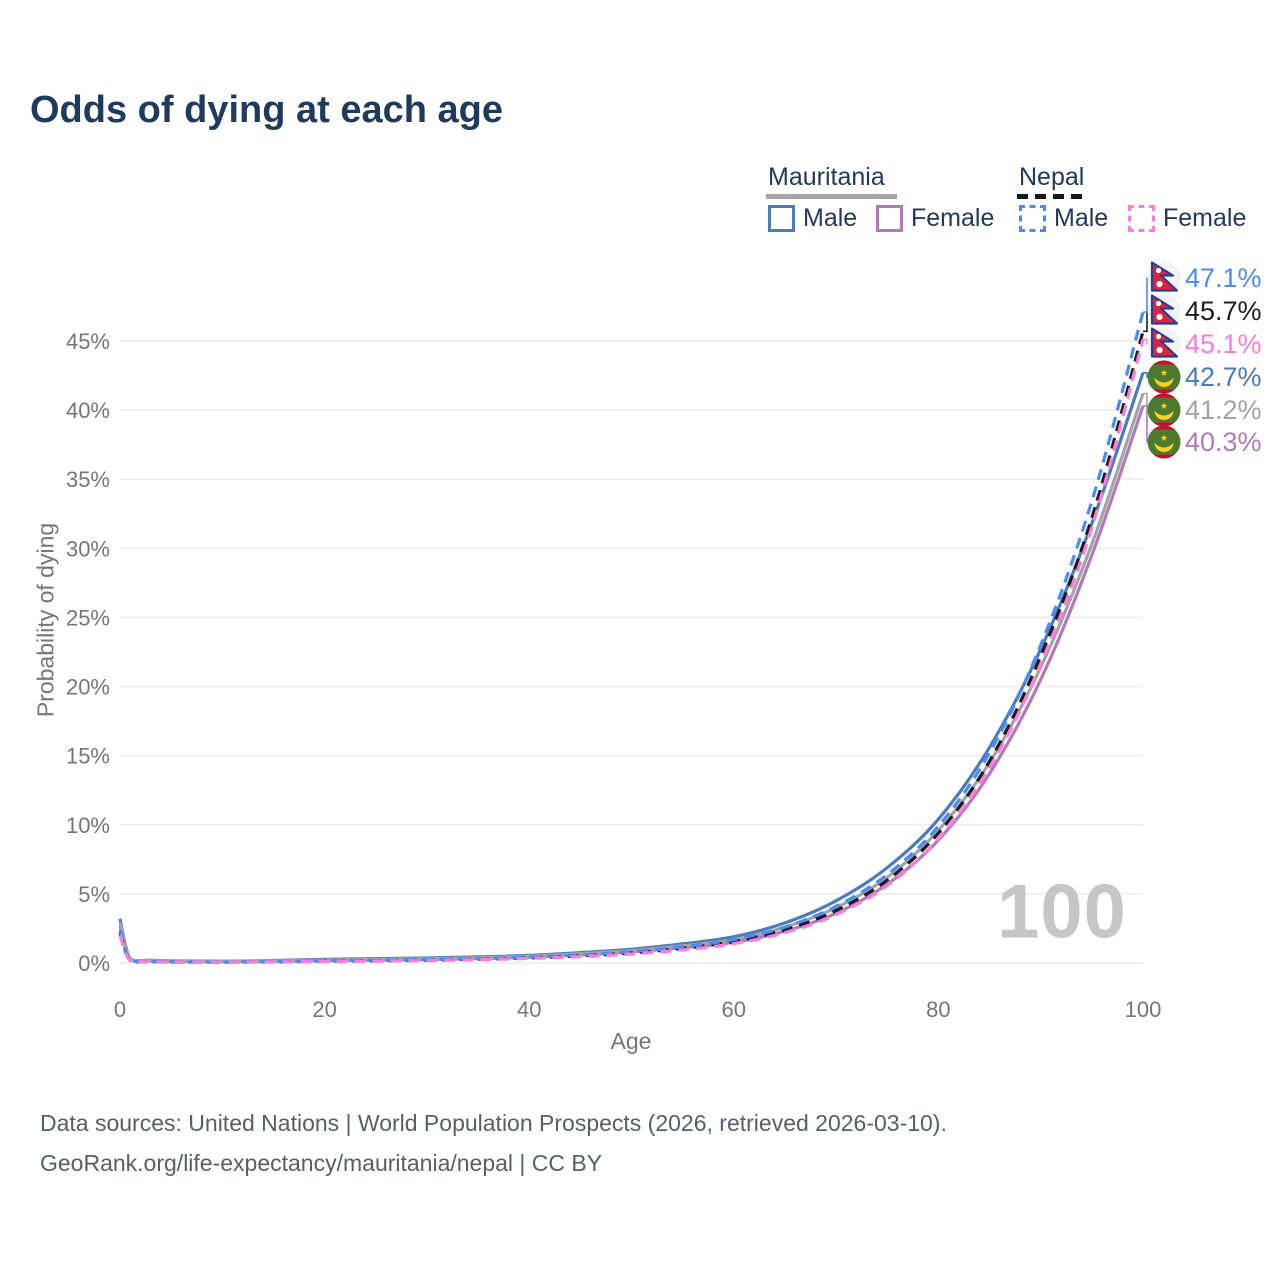 The width and height of the screenshot is (1280, 1280). I want to click on y-tick-label: 10%, so click(88, 825).